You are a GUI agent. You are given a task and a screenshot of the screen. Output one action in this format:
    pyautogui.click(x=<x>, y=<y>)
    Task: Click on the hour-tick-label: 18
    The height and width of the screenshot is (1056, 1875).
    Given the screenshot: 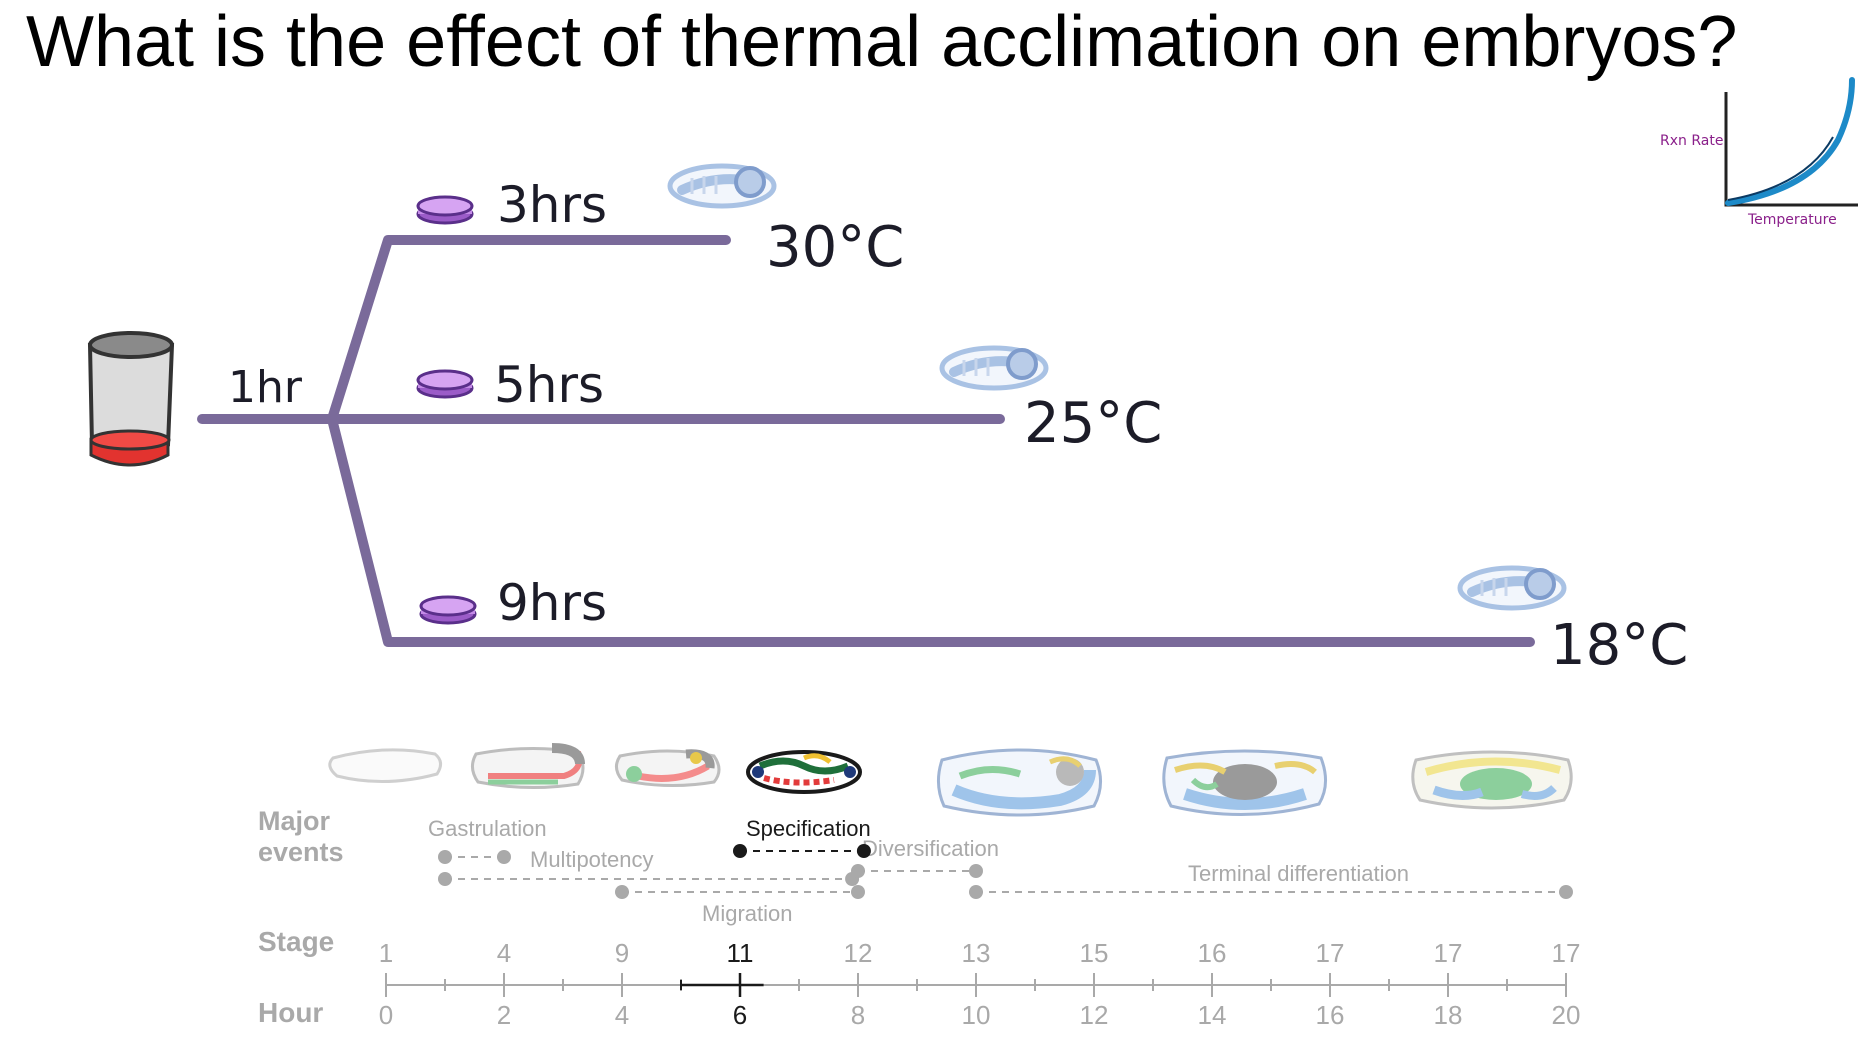 What is the action you would take?
    pyautogui.click(x=1448, y=1015)
    